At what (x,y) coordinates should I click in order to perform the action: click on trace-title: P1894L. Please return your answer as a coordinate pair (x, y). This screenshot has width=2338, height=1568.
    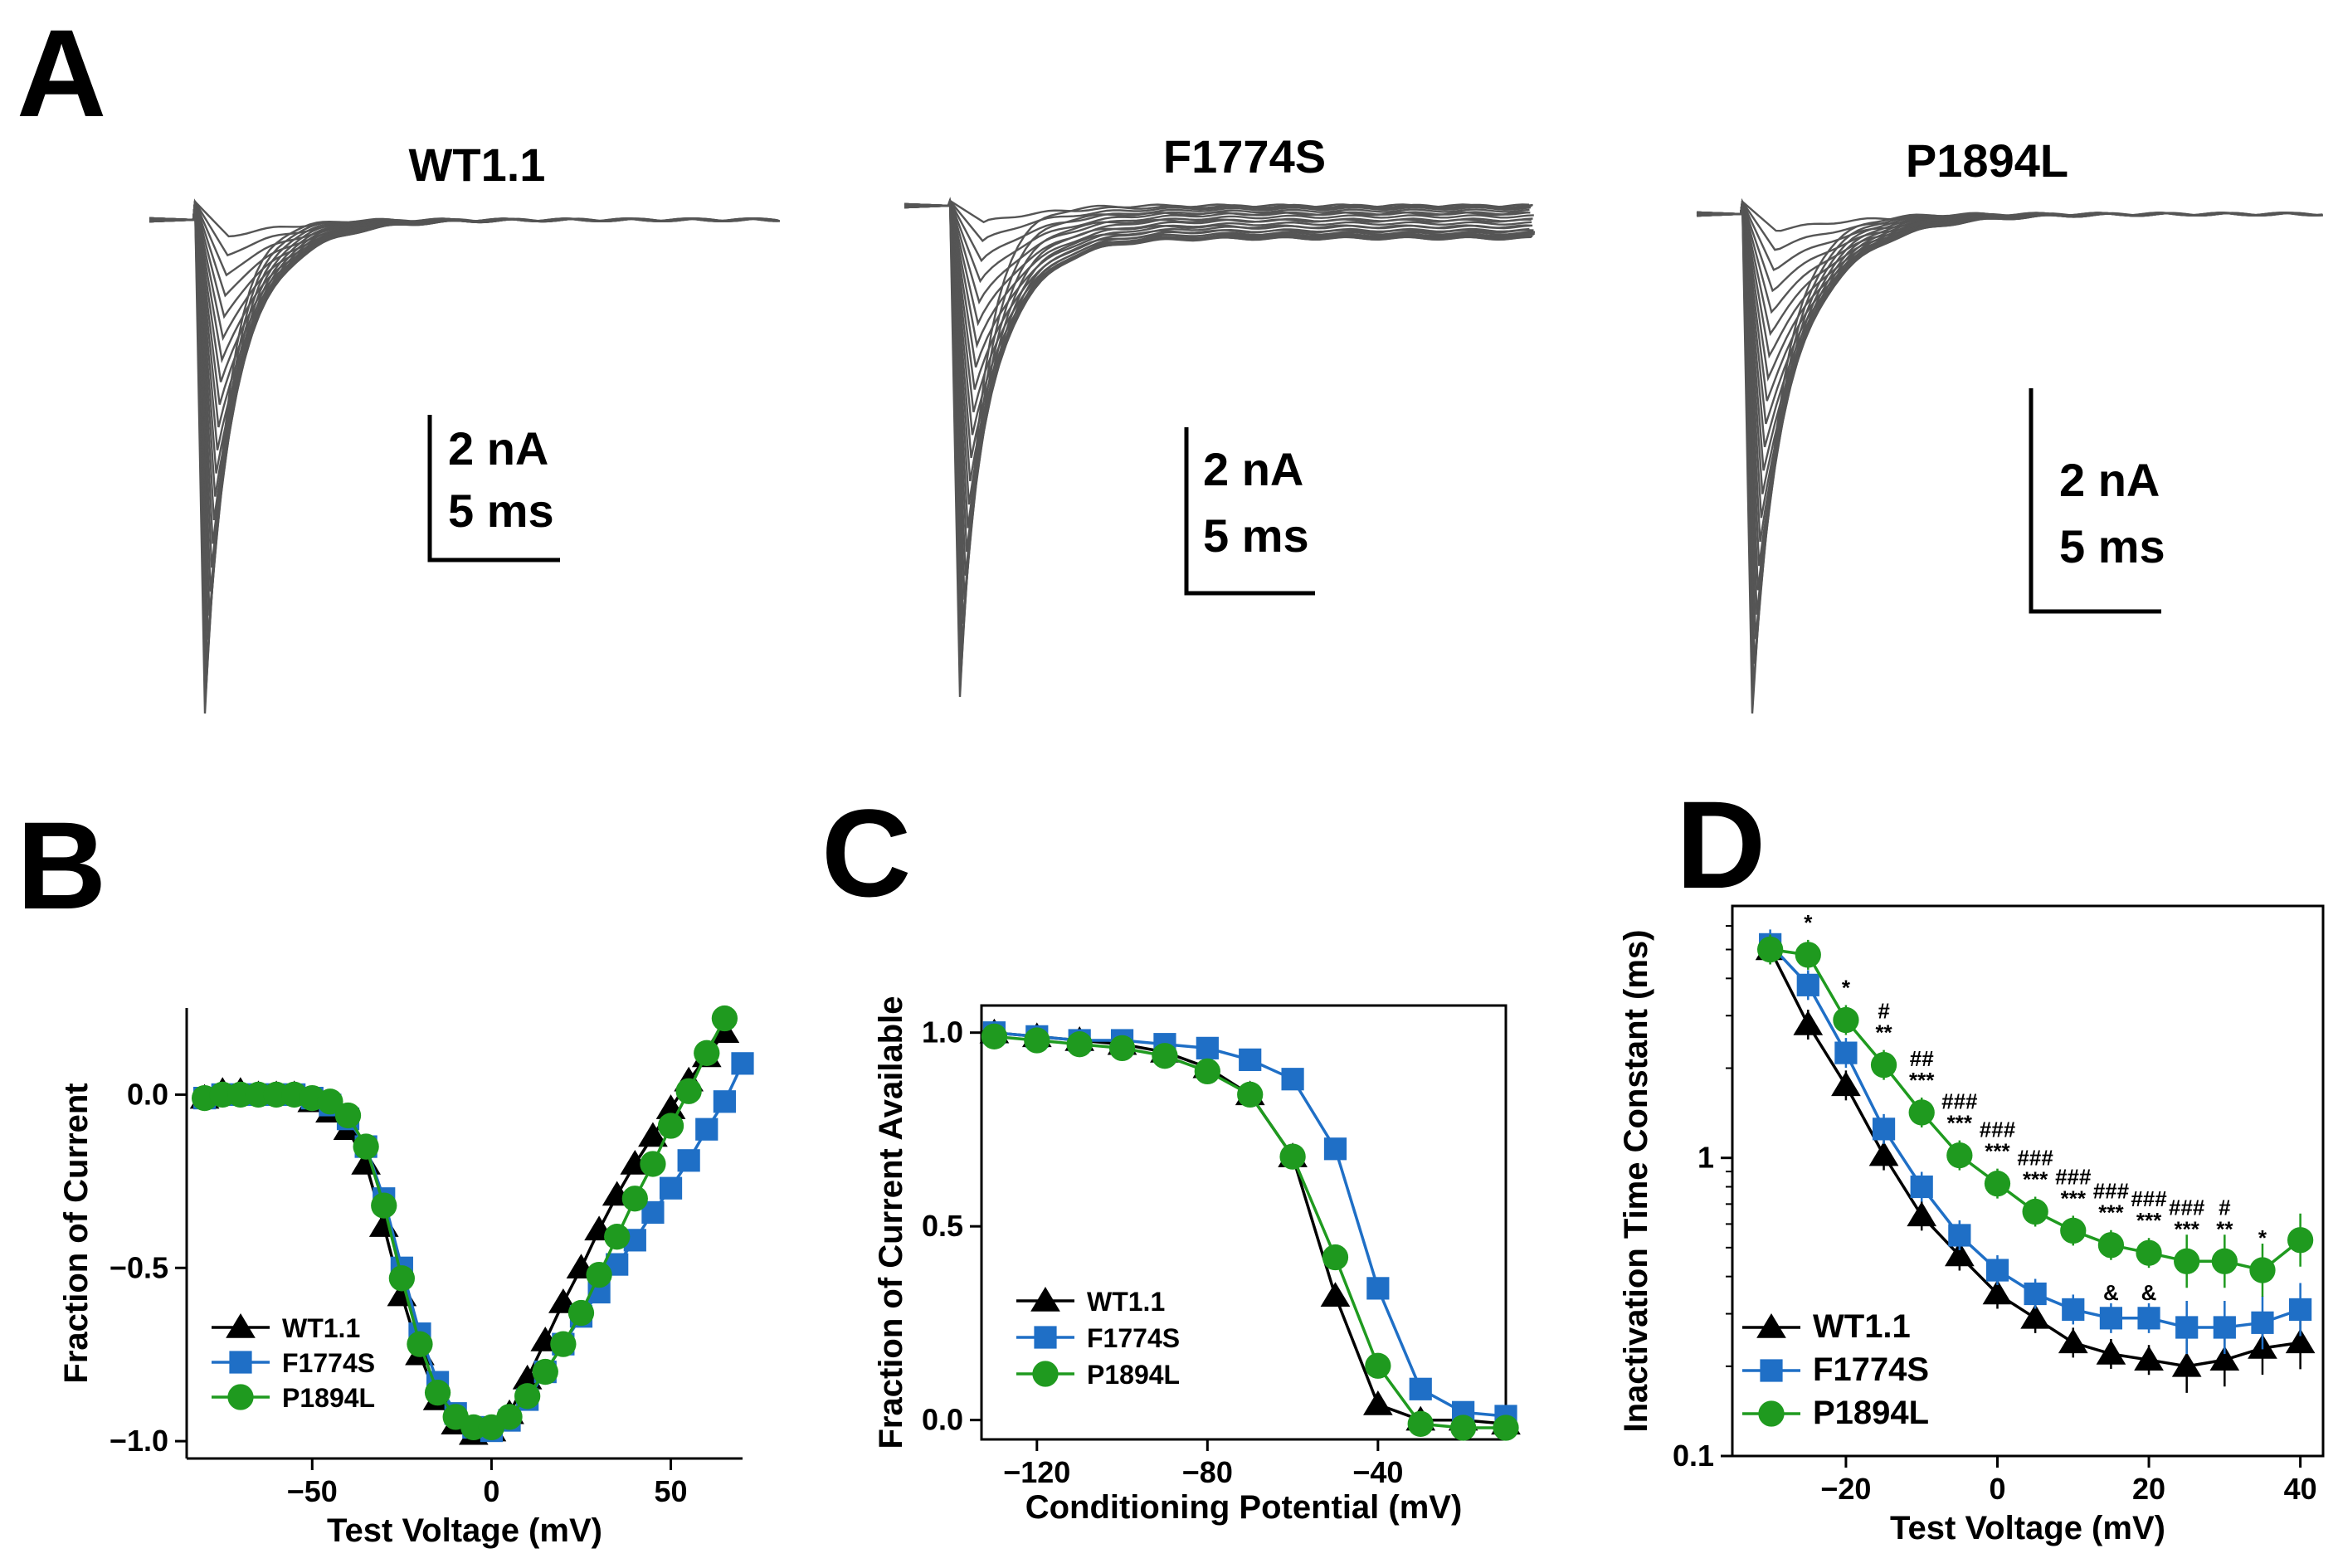
    Looking at the image, I should click on (1987, 160).